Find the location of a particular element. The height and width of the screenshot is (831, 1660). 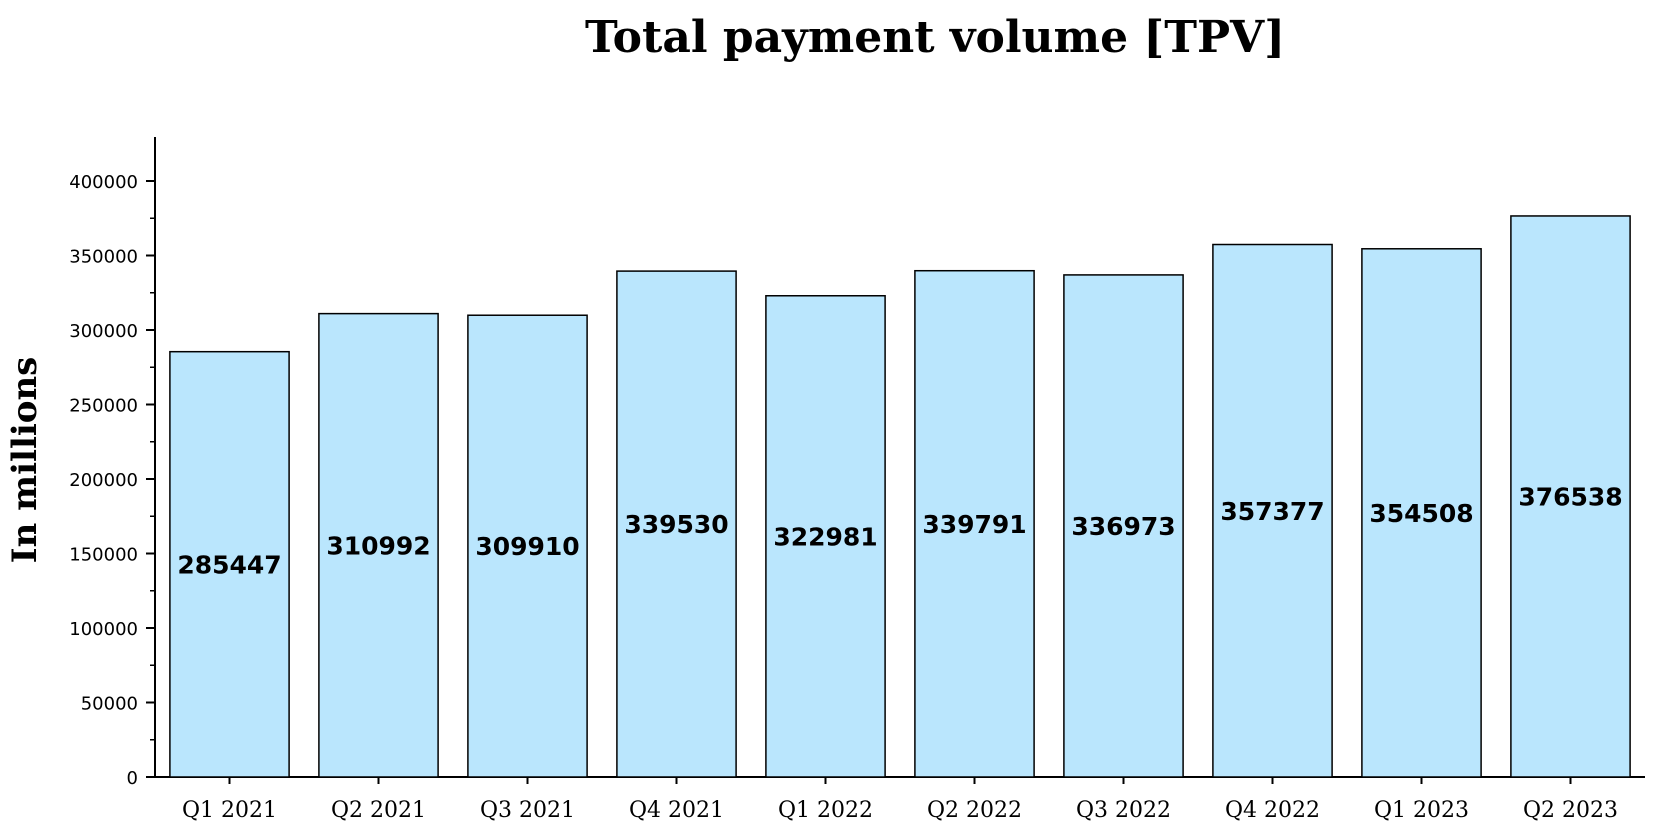

data-label: 357377 is located at coordinates (1272, 511).